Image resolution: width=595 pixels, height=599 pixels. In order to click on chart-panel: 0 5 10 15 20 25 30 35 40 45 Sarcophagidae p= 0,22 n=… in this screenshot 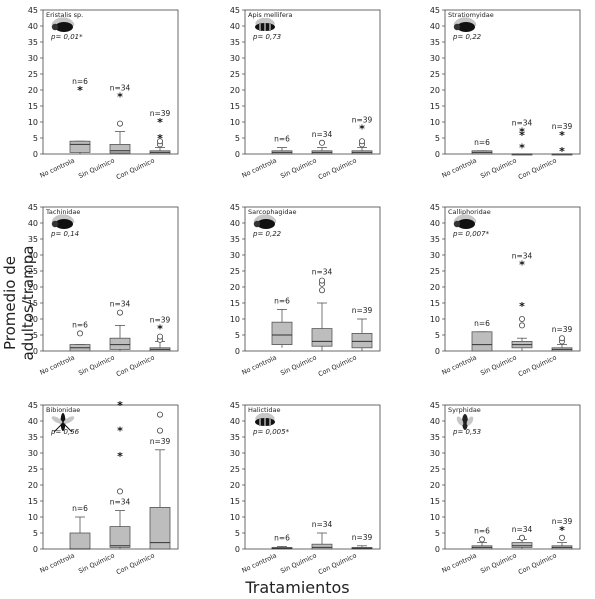, I will do `click(305, 291)`.